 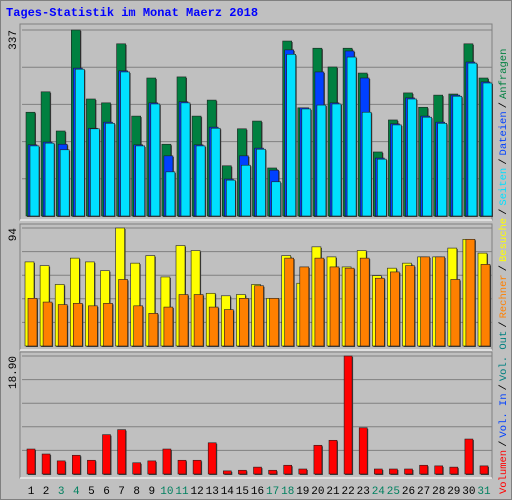 I want to click on x-tick-label: 28, so click(x=438, y=492).